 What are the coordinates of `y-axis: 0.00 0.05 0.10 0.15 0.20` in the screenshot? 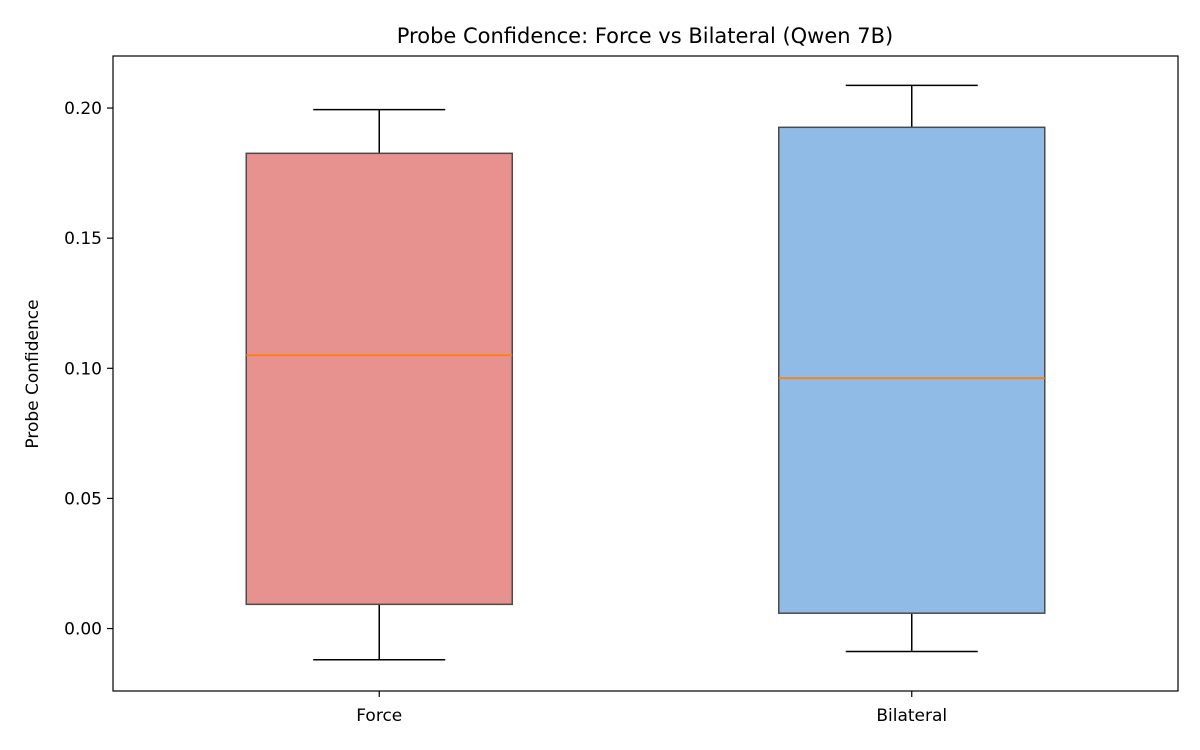 It's located at (88, 369).